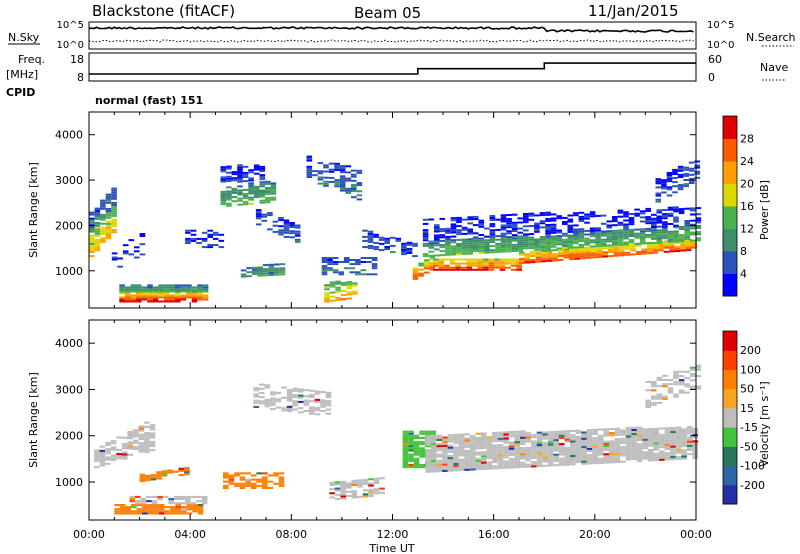  What do you see at coordinates (33, 420) in the screenshot?
I see `velocity-ylabel: Slant Range [km]` at bounding box center [33, 420].